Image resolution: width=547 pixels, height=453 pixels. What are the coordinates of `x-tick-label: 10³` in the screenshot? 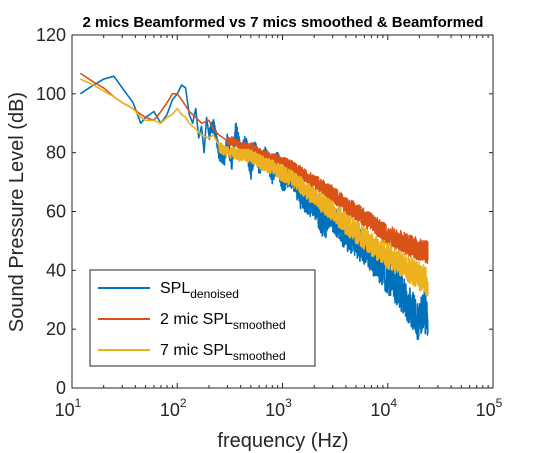 It's located at (278, 408).